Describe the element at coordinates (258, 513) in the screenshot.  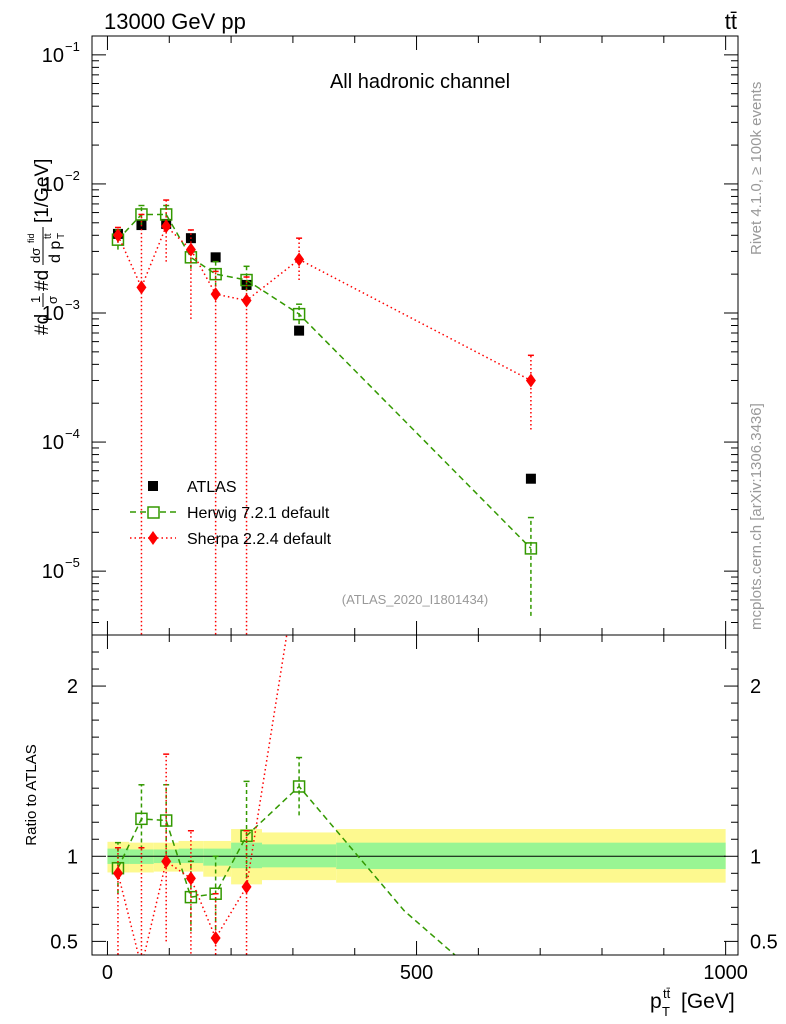
I see `legend-label-herwig: Herwig 7.2.1 default` at that location.